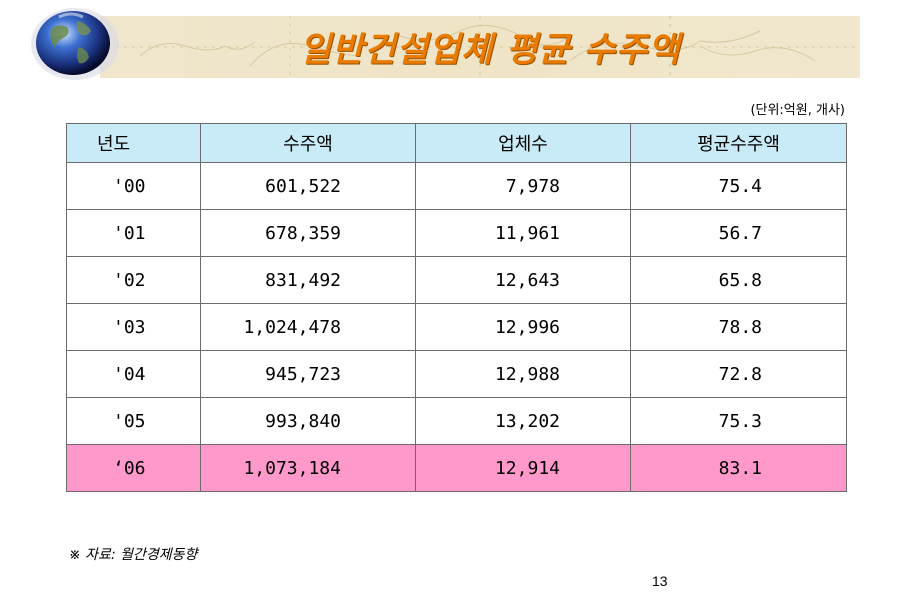  I want to click on cell-companies: 12,914, so click(523, 468).